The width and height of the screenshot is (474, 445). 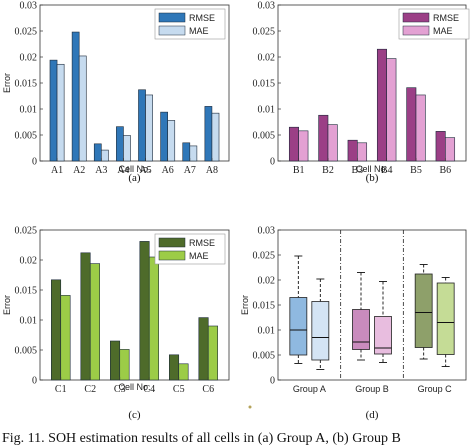 I want to click on bar-mae-c6, so click(x=212, y=353).